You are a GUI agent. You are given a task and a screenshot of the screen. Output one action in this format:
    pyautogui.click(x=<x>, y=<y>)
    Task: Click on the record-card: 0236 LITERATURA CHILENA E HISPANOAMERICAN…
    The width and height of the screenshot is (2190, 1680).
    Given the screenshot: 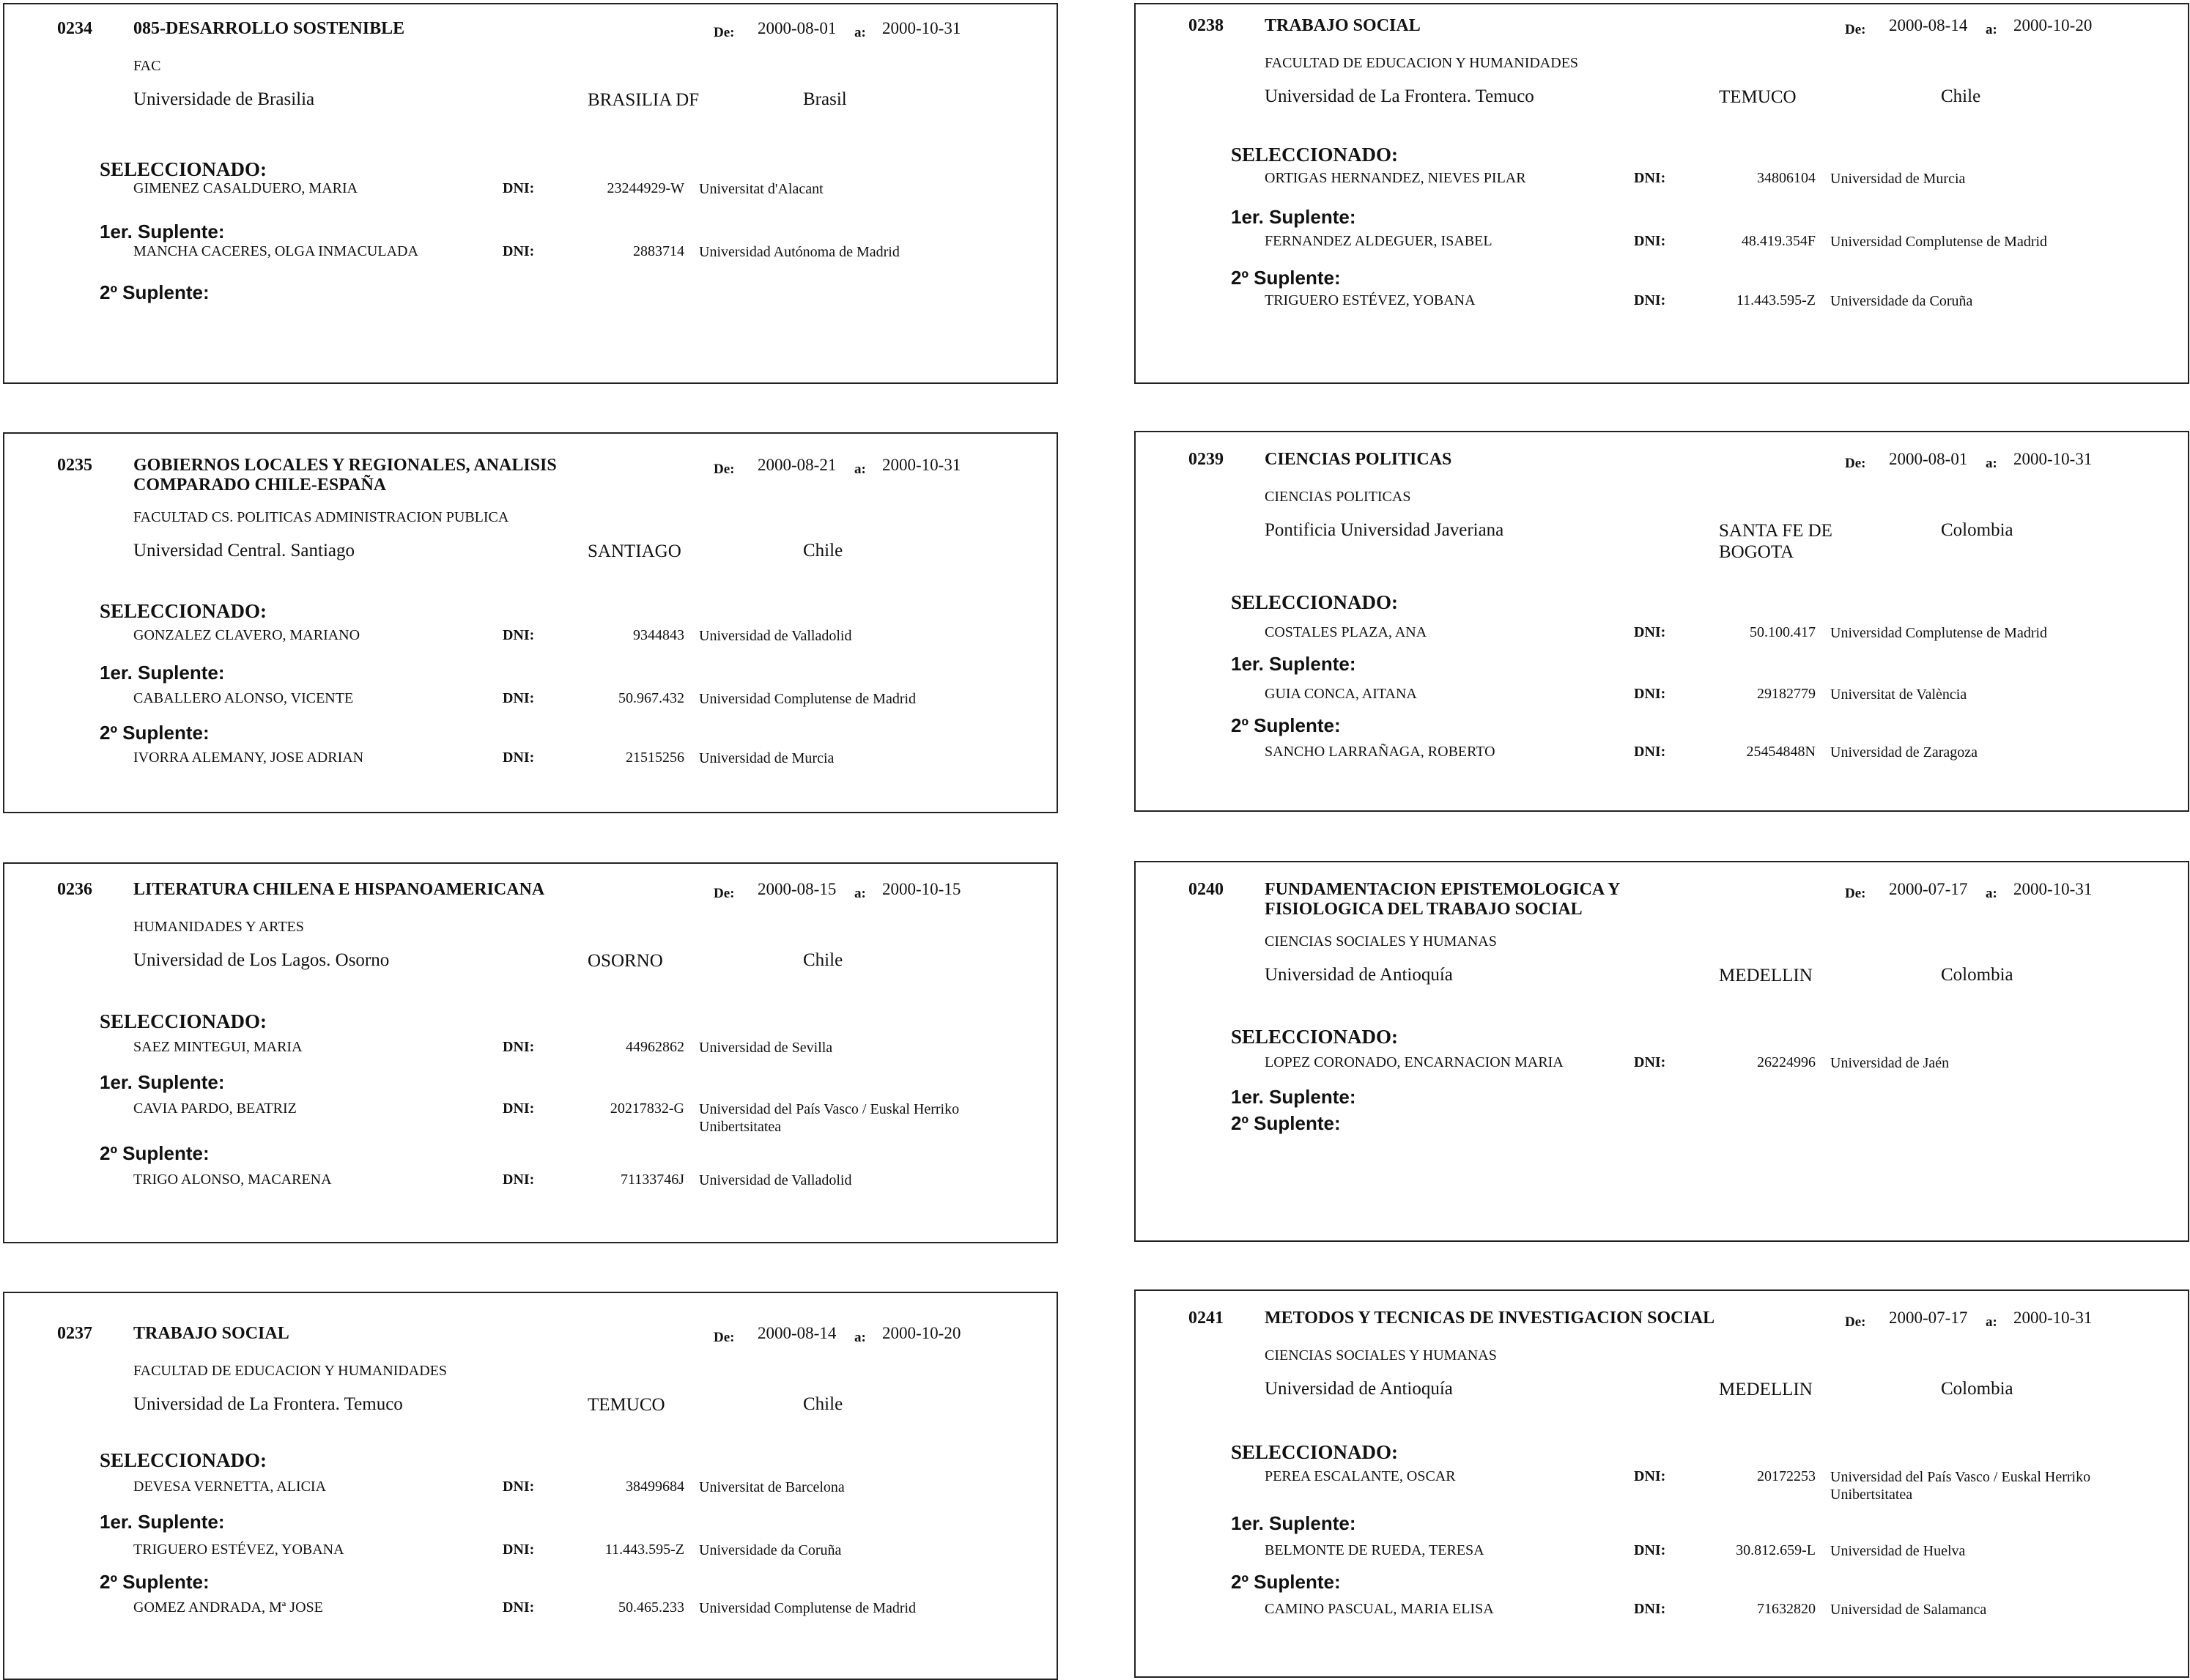 What is the action you would take?
    pyautogui.click(x=530, y=1053)
    